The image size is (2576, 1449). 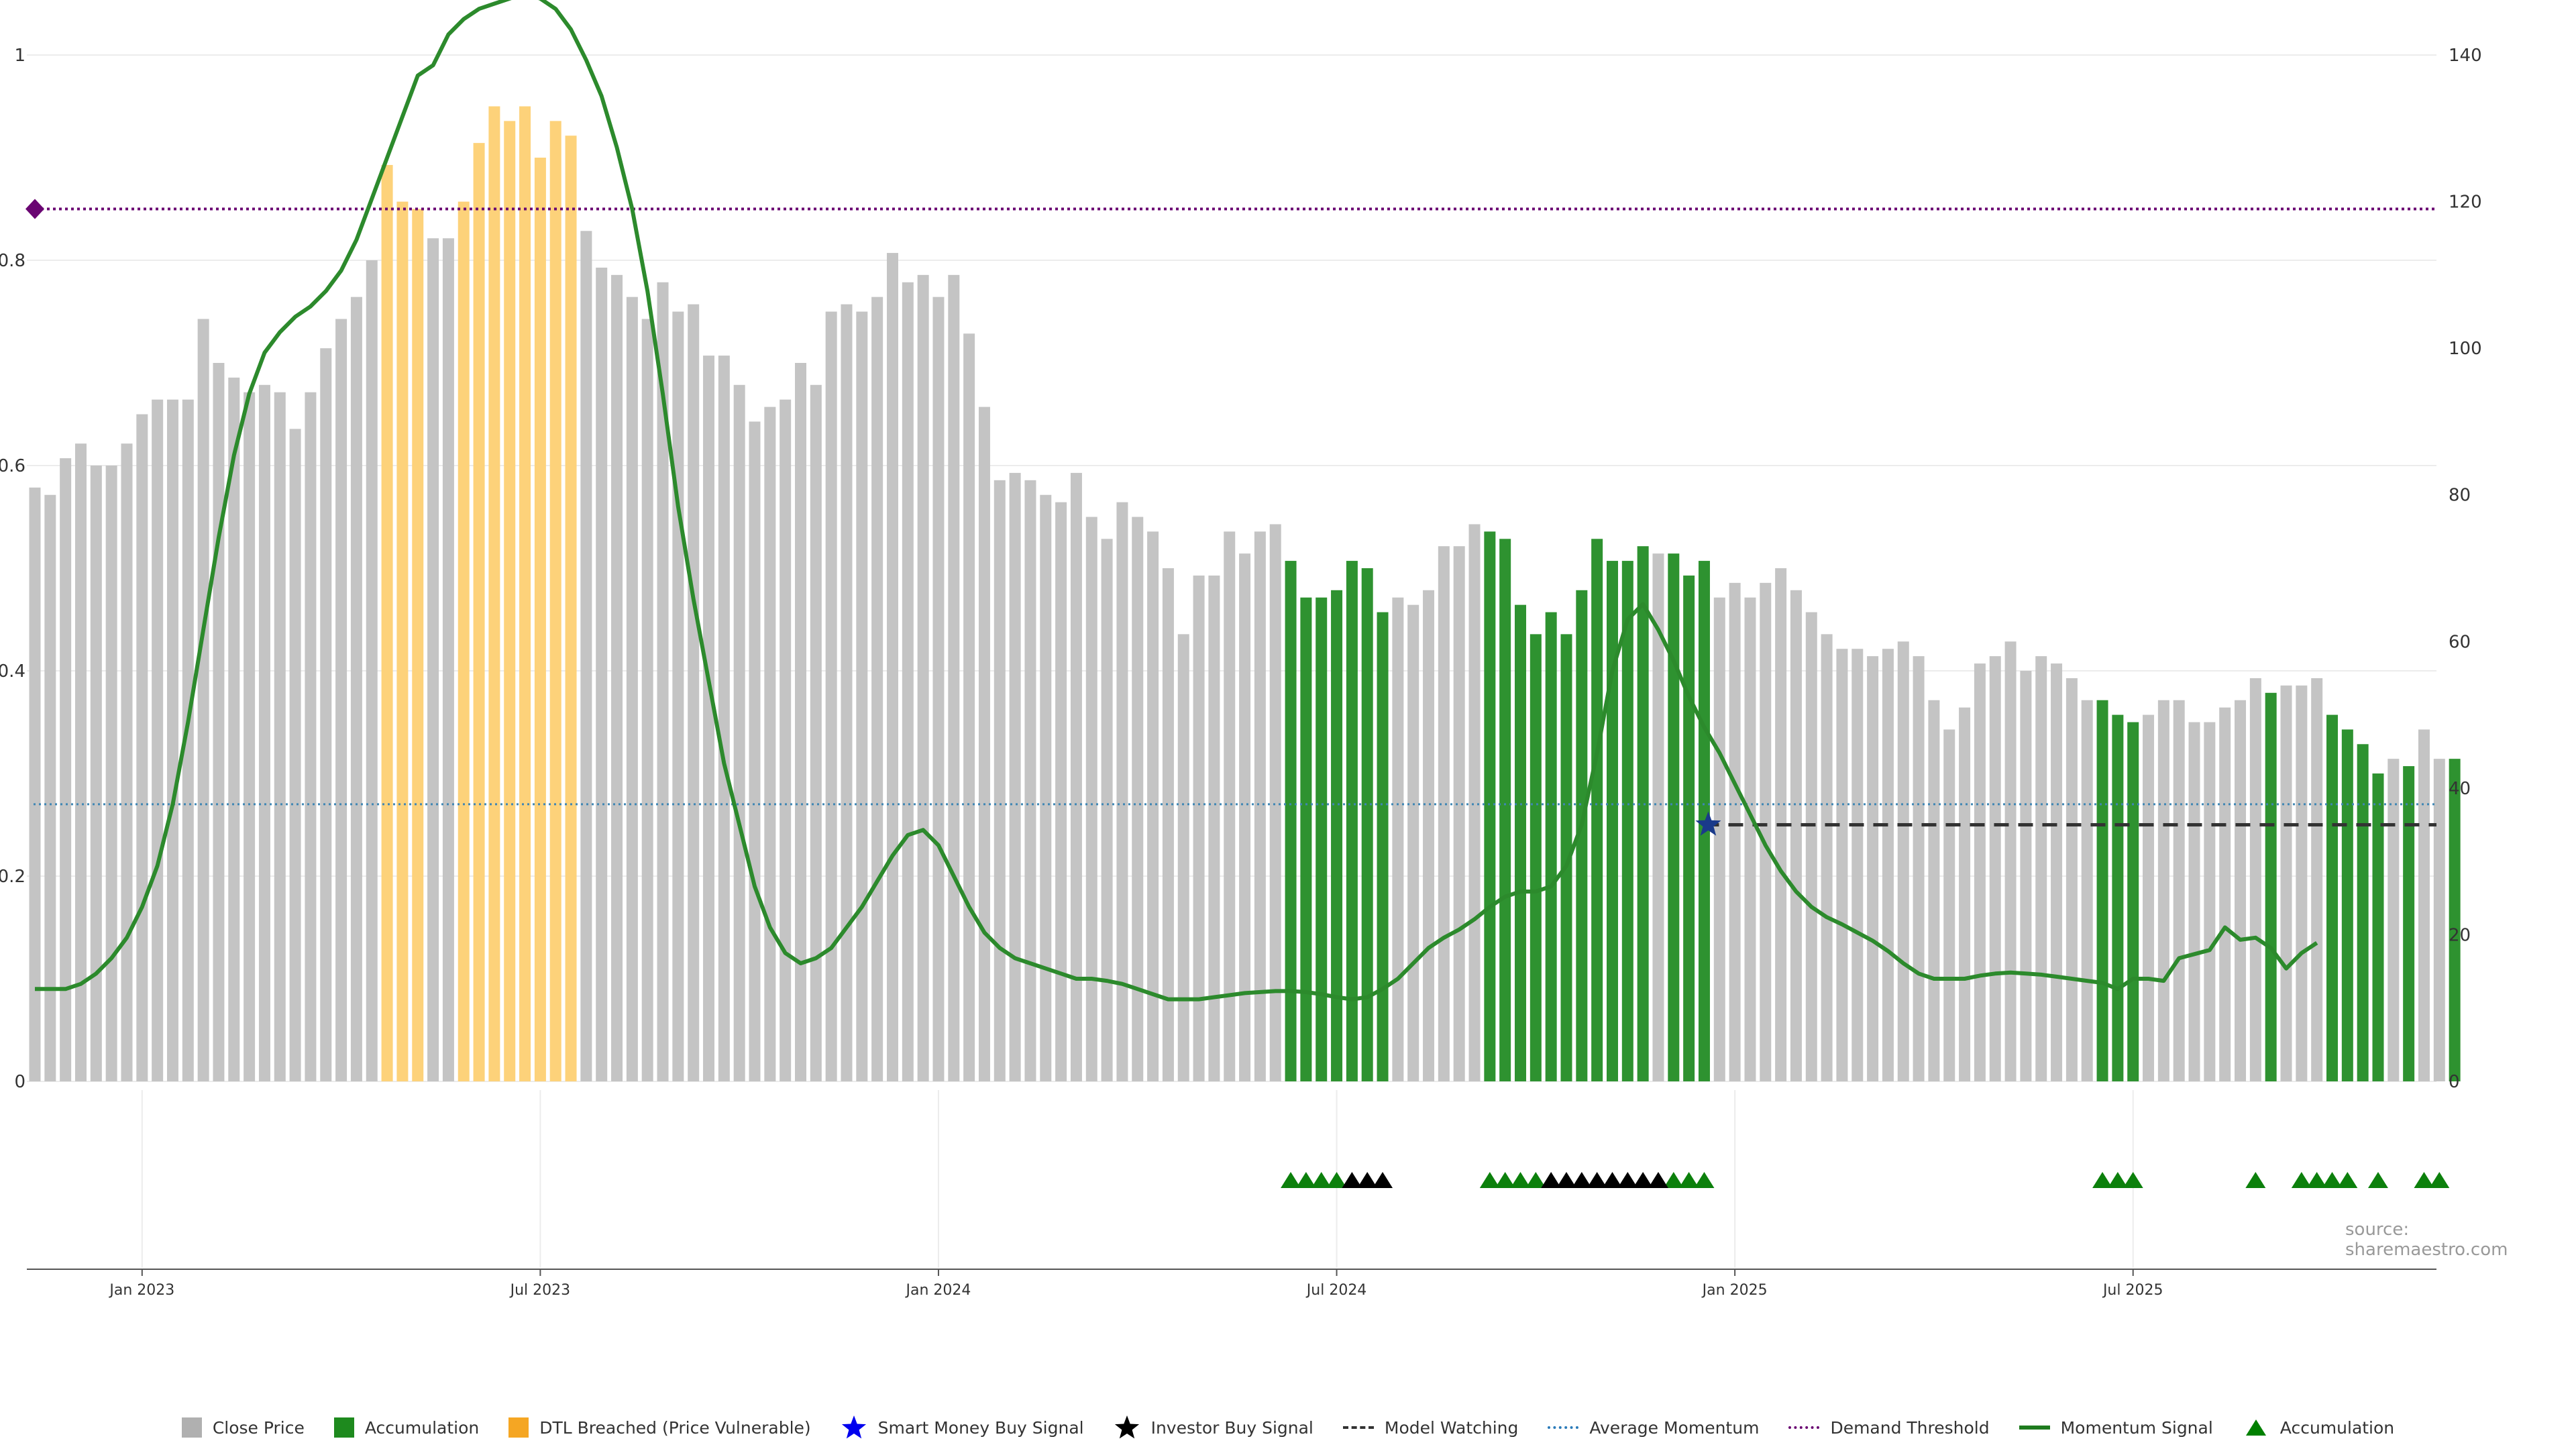 I want to click on legend-label: Model Watching, so click(x=1451, y=1427).